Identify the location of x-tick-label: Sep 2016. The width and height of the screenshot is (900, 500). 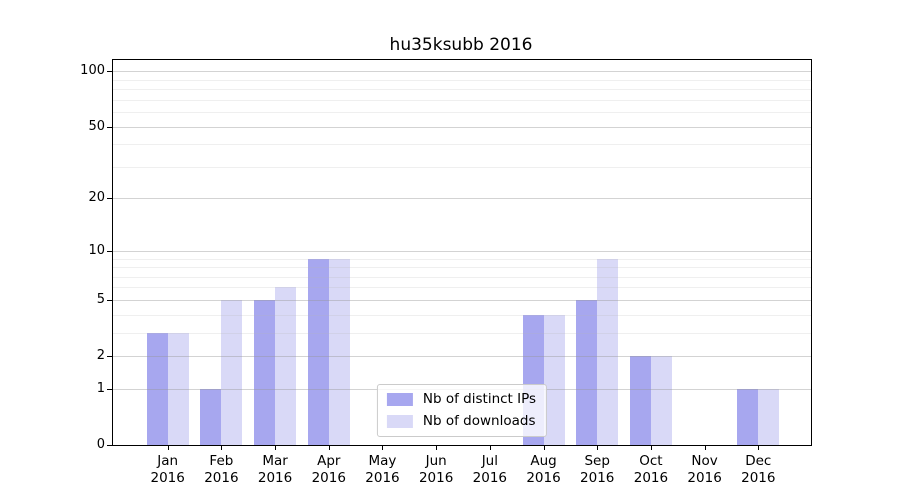
(597, 469).